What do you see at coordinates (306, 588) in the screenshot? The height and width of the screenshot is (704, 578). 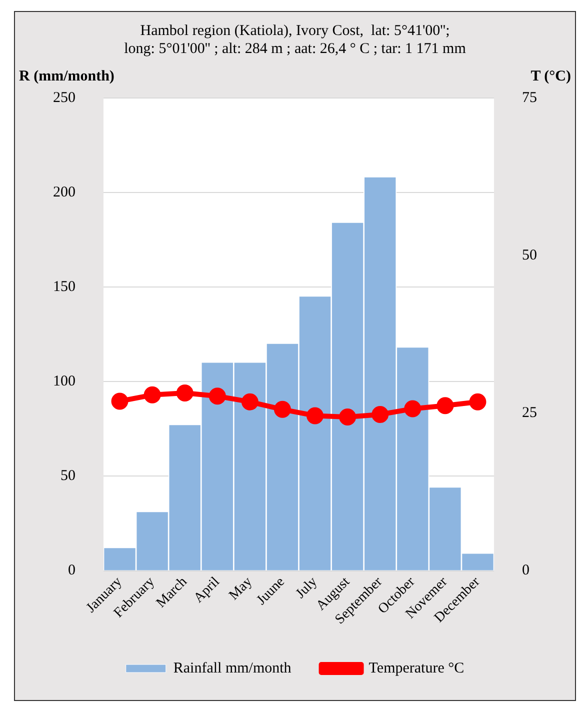 I see `x-tick-label: July` at bounding box center [306, 588].